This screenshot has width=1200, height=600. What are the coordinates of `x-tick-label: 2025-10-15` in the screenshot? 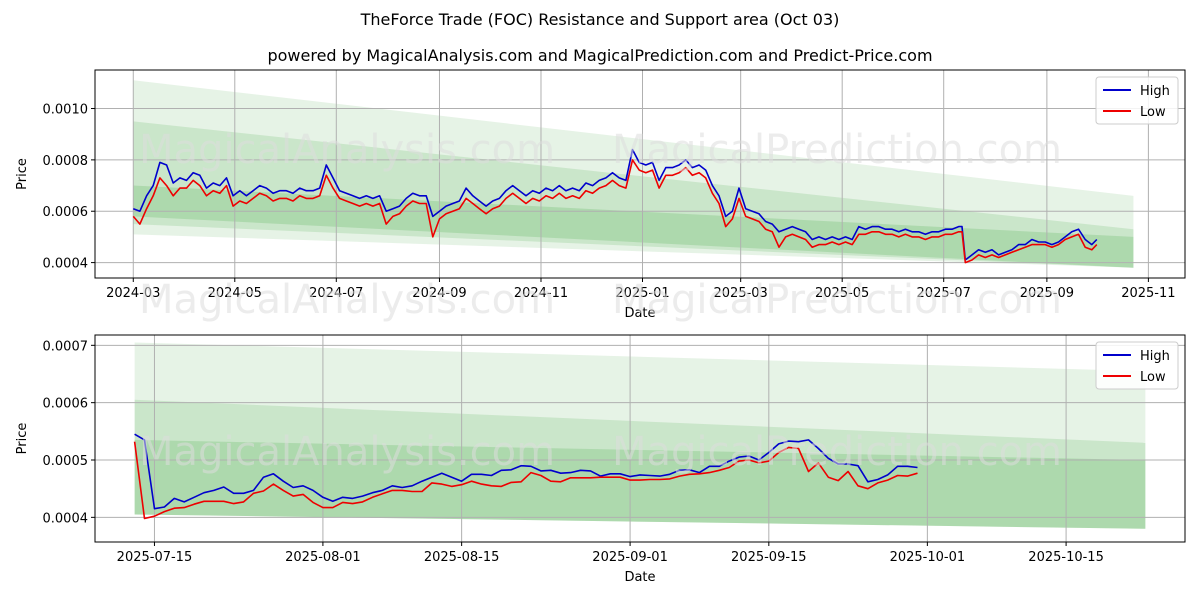 It's located at (1066, 557).